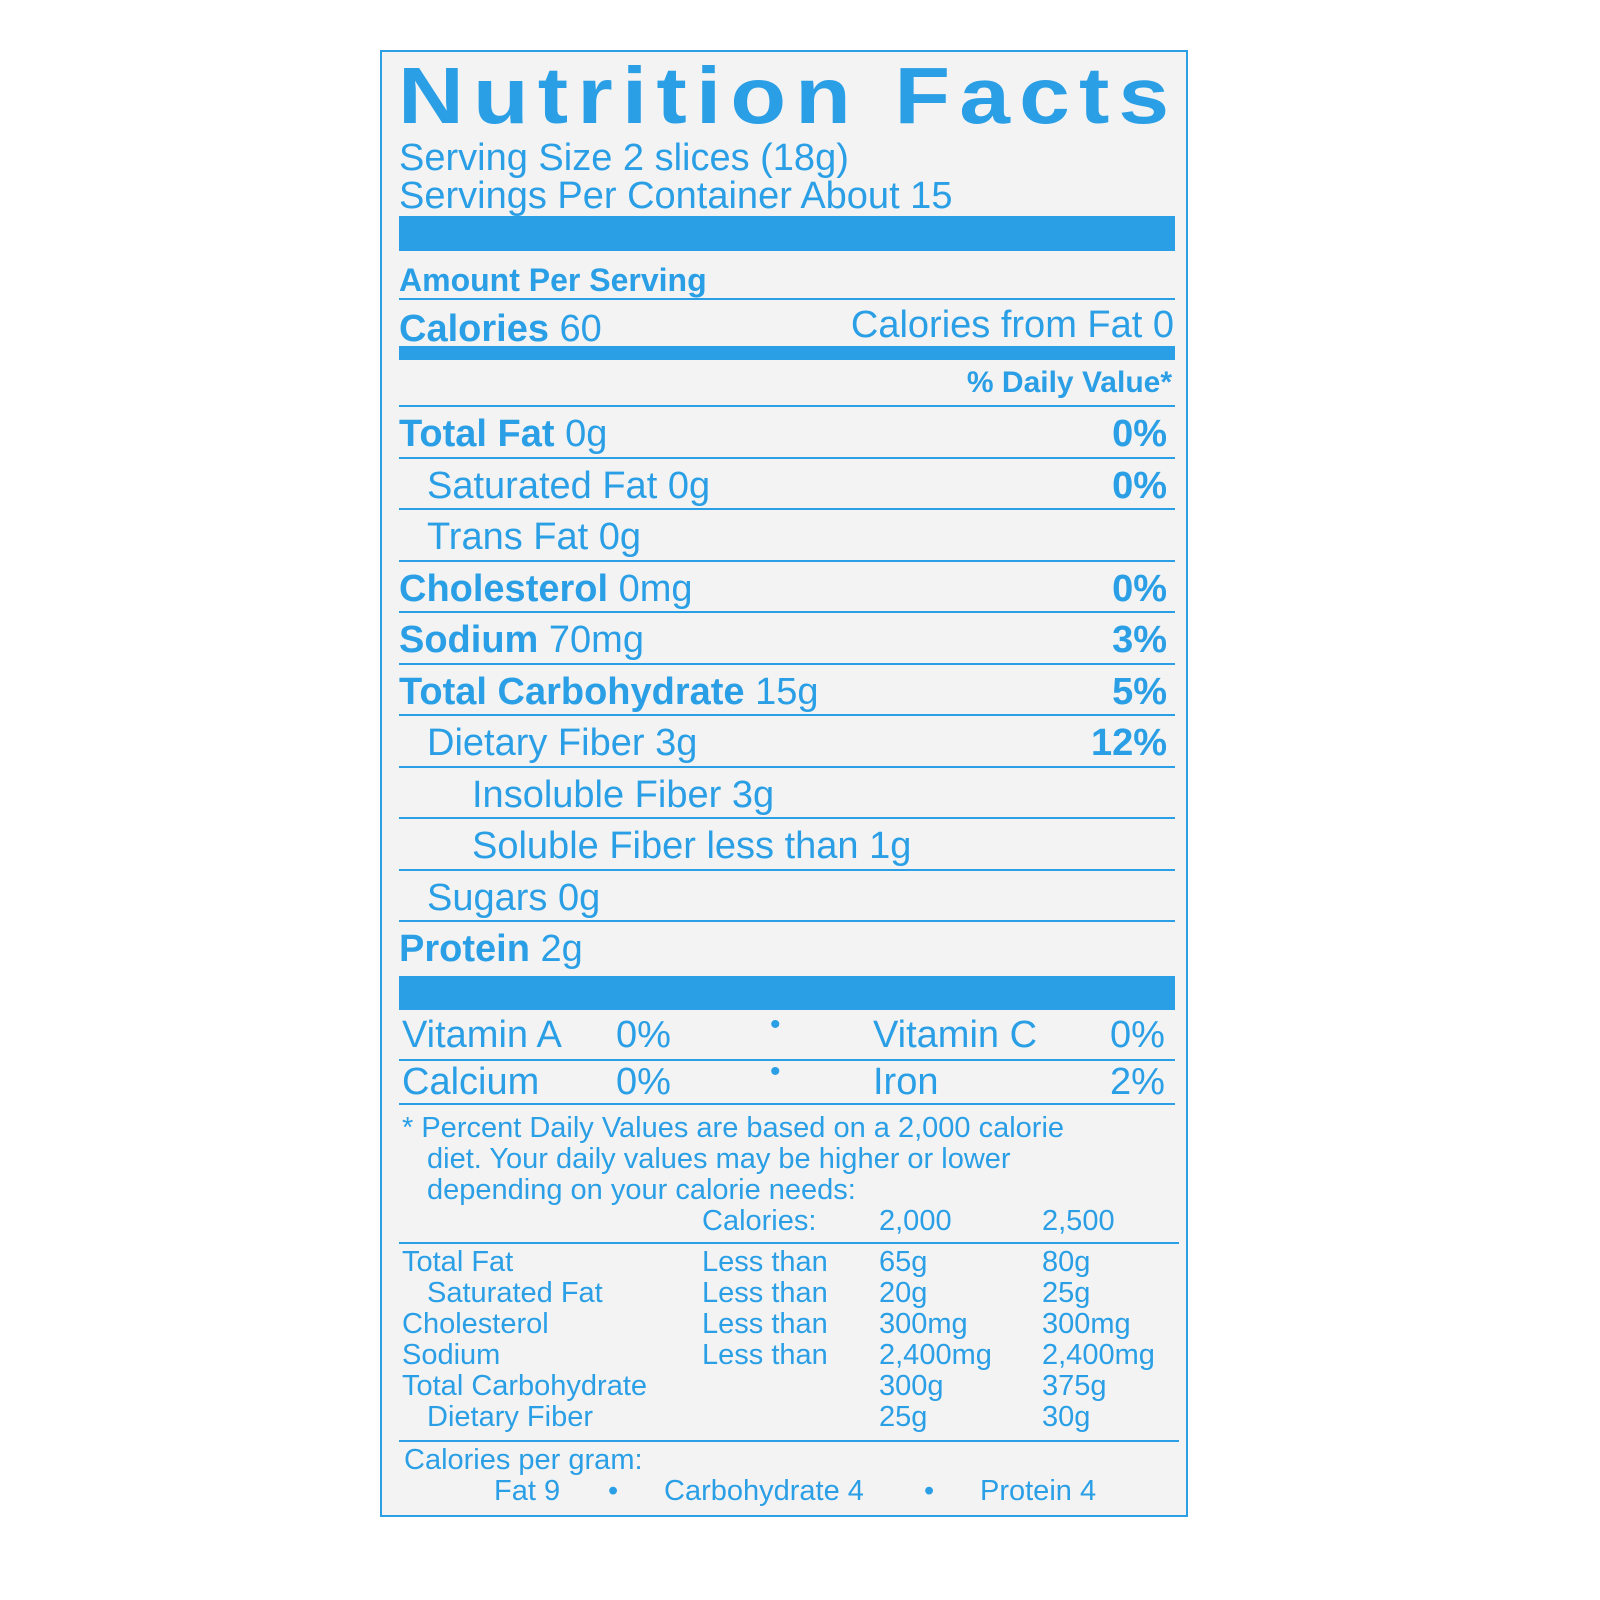 Image resolution: width=1600 pixels, height=1600 pixels. I want to click on ref-table-cell: 300mg, so click(1086, 1324).